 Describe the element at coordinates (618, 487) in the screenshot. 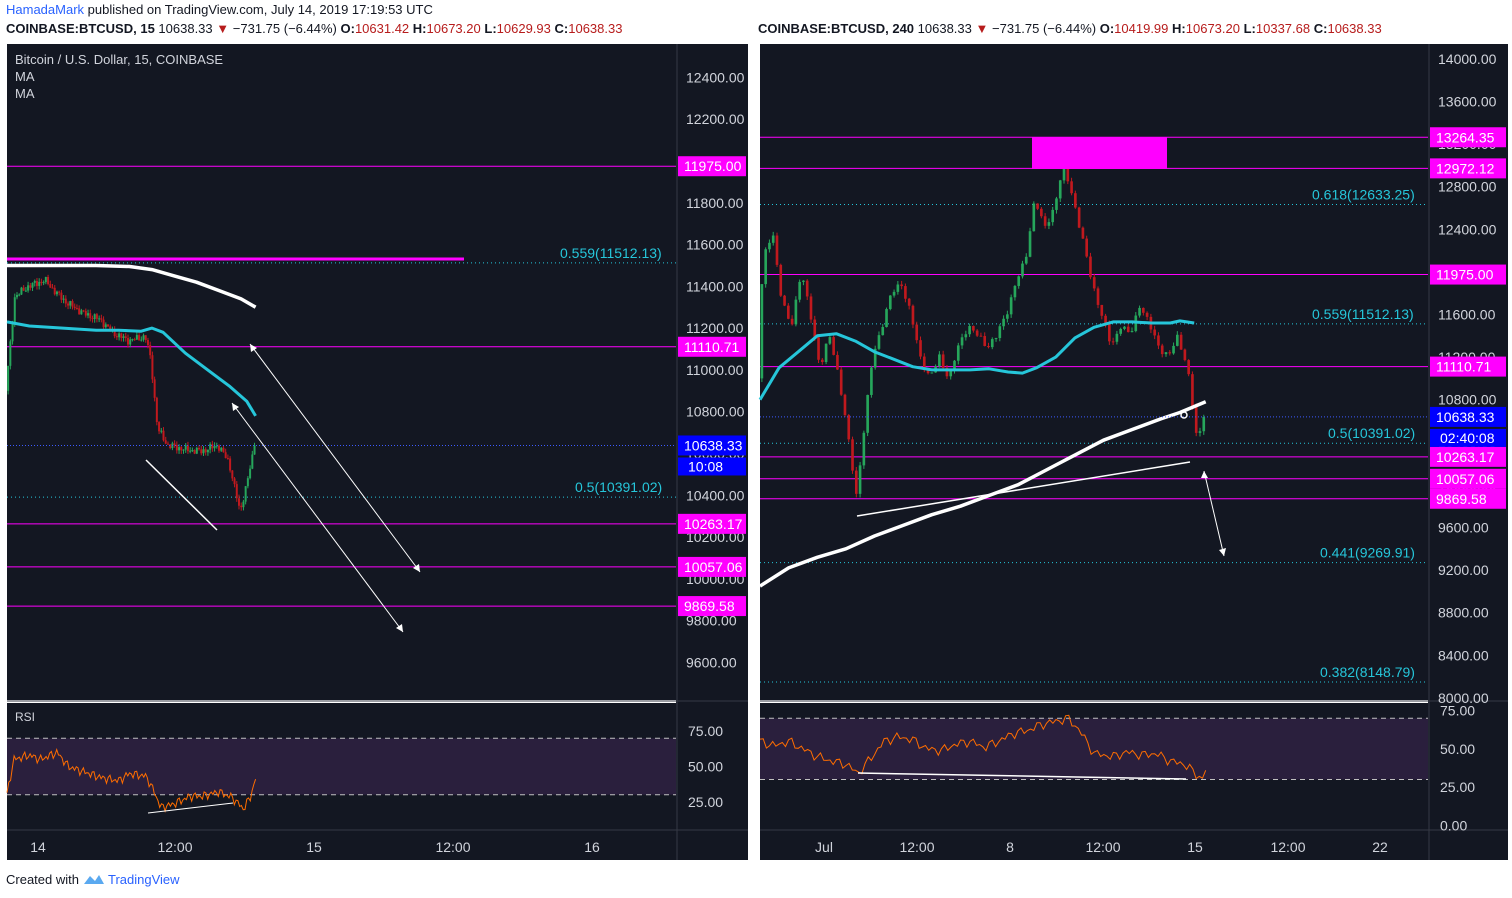

I see `left-fib-label: 0.5(10391.02)` at that location.